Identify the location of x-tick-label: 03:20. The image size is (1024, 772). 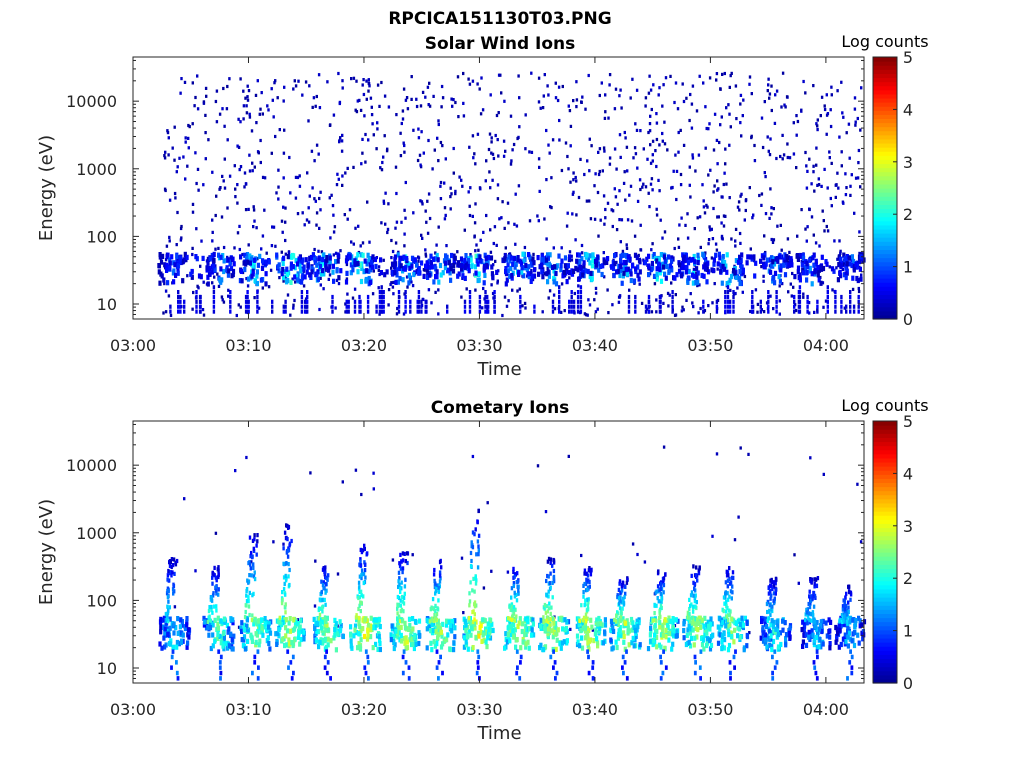
(364, 345).